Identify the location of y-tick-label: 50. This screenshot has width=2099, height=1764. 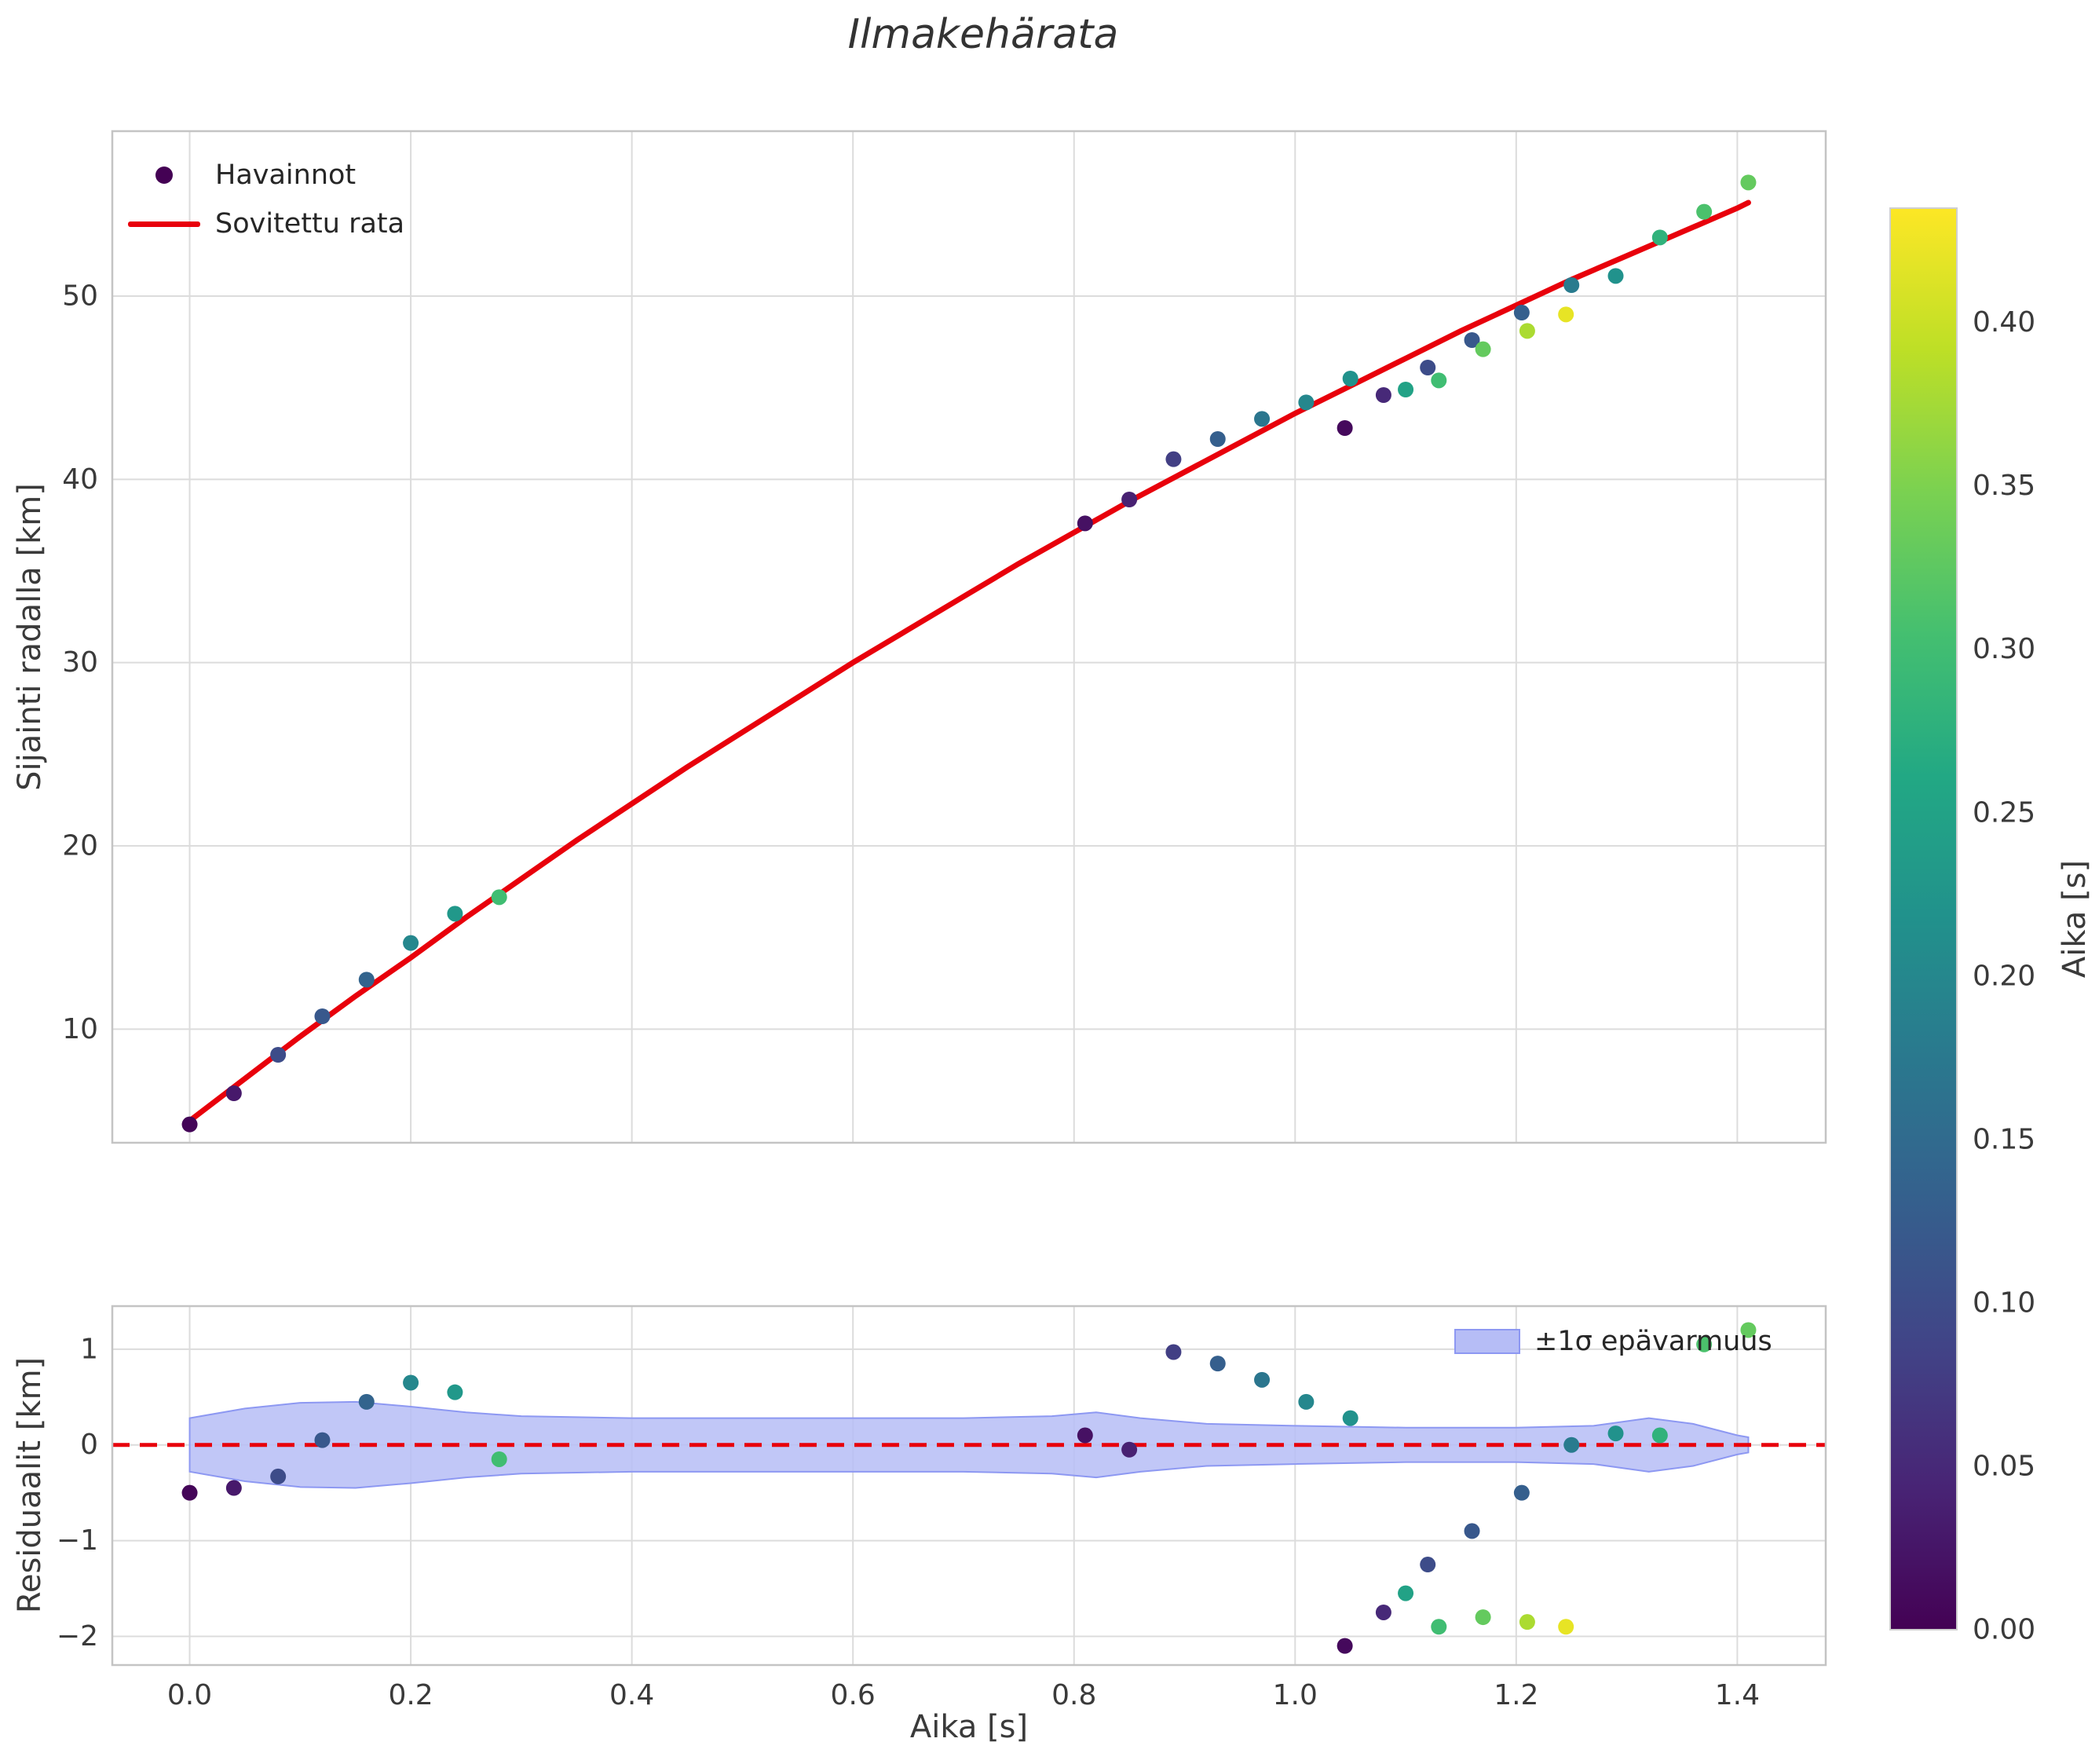
(80, 296).